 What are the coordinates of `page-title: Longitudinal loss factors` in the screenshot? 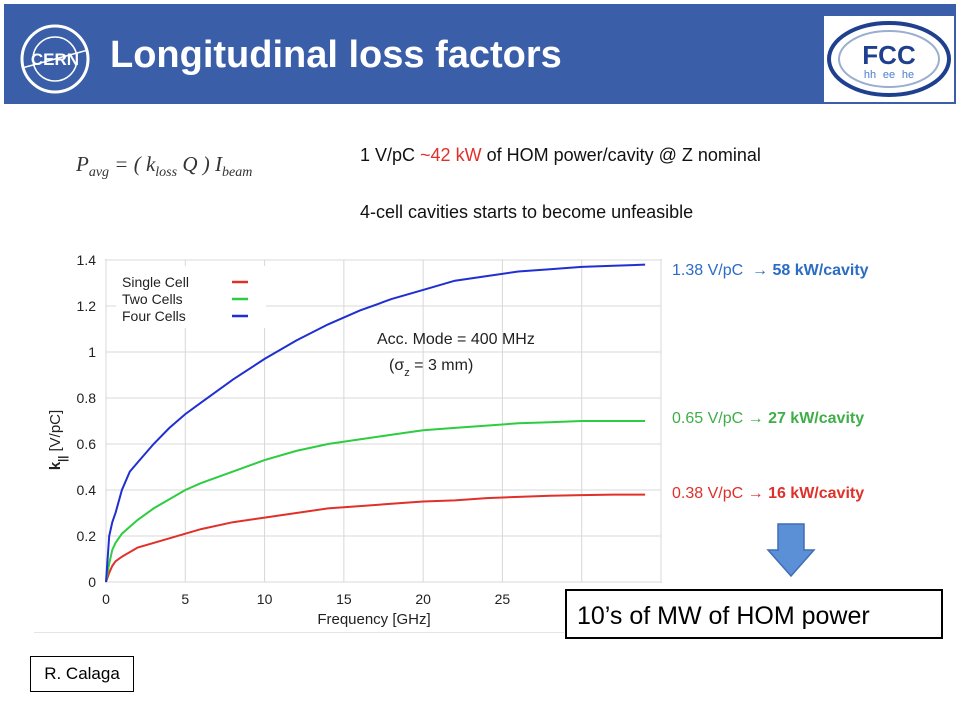 It's located at (336, 55).